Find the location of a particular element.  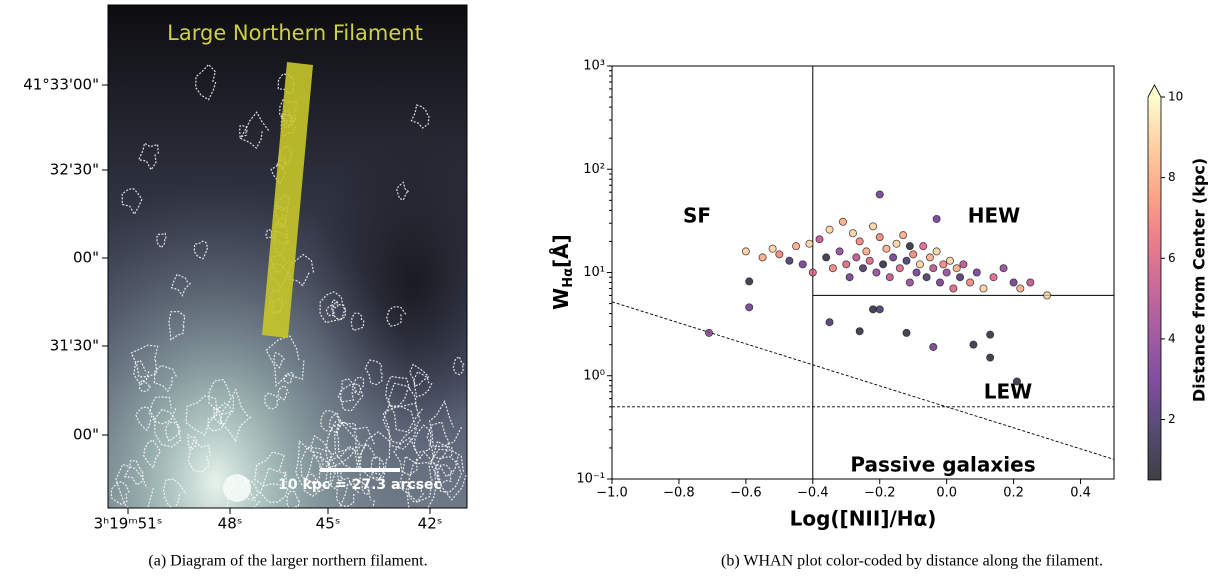

filament-region is located at coordinates (287, 200).